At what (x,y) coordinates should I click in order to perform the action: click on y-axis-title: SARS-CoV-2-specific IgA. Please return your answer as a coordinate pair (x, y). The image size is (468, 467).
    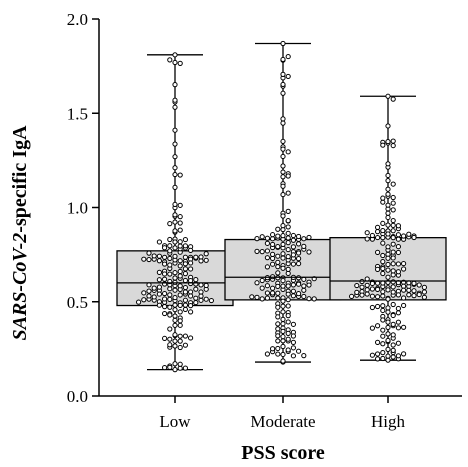
    Looking at the image, I should click on (20, 233).